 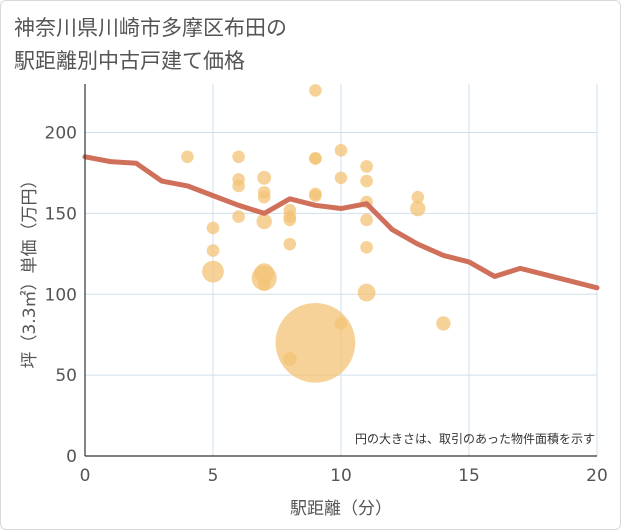 What do you see at coordinates (213, 476) in the screenshot?
I see `x-tick-label: 5` at bounding box center [213, 476].